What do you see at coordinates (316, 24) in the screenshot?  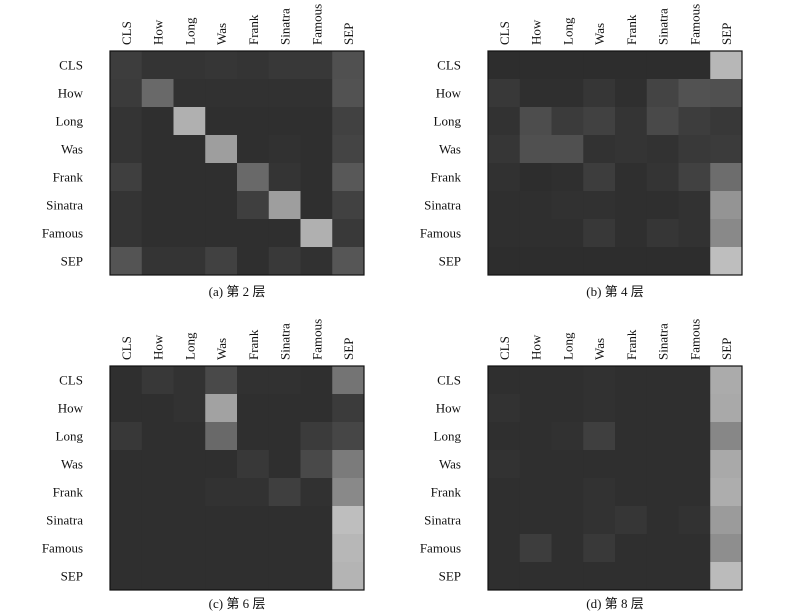 I see `x-tick-label: Famous` at bounding box center [316, 24].